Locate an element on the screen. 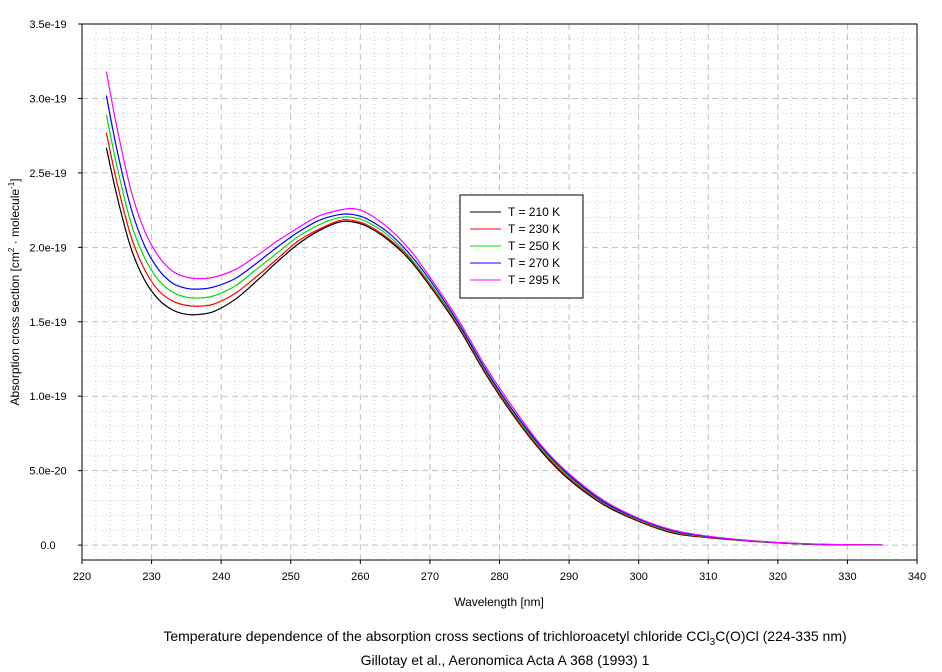  x-tick-label: 310 is located at coordinates (708, 577).